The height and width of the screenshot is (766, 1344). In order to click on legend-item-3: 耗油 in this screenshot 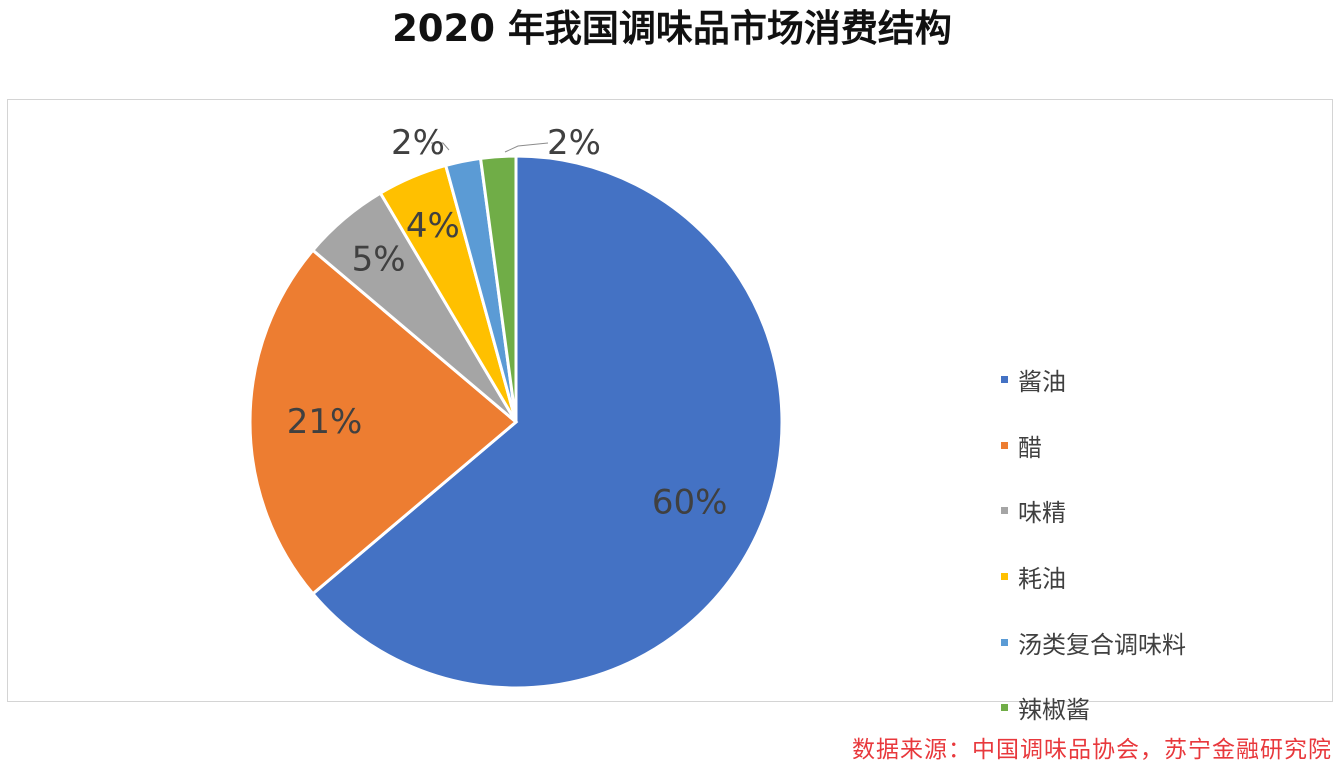, I will do `click(1161, 577)`.